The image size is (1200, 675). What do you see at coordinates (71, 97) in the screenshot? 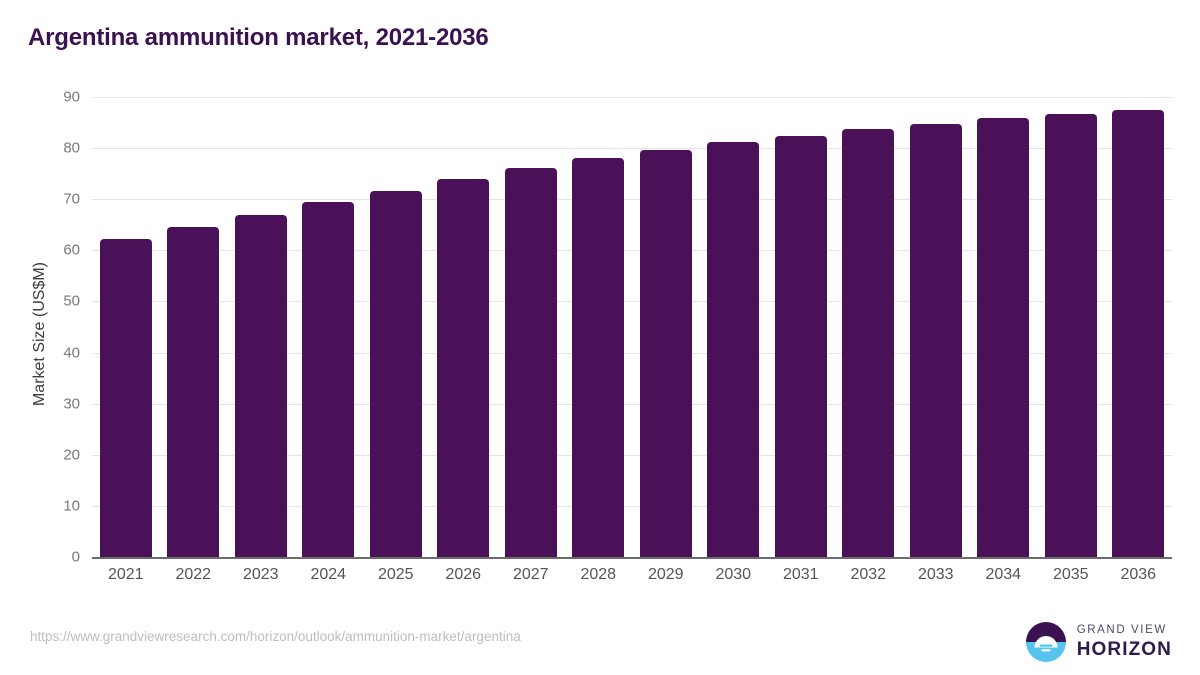
I see `y-axis-tick-label: 90` at bounding box center [71, 97].